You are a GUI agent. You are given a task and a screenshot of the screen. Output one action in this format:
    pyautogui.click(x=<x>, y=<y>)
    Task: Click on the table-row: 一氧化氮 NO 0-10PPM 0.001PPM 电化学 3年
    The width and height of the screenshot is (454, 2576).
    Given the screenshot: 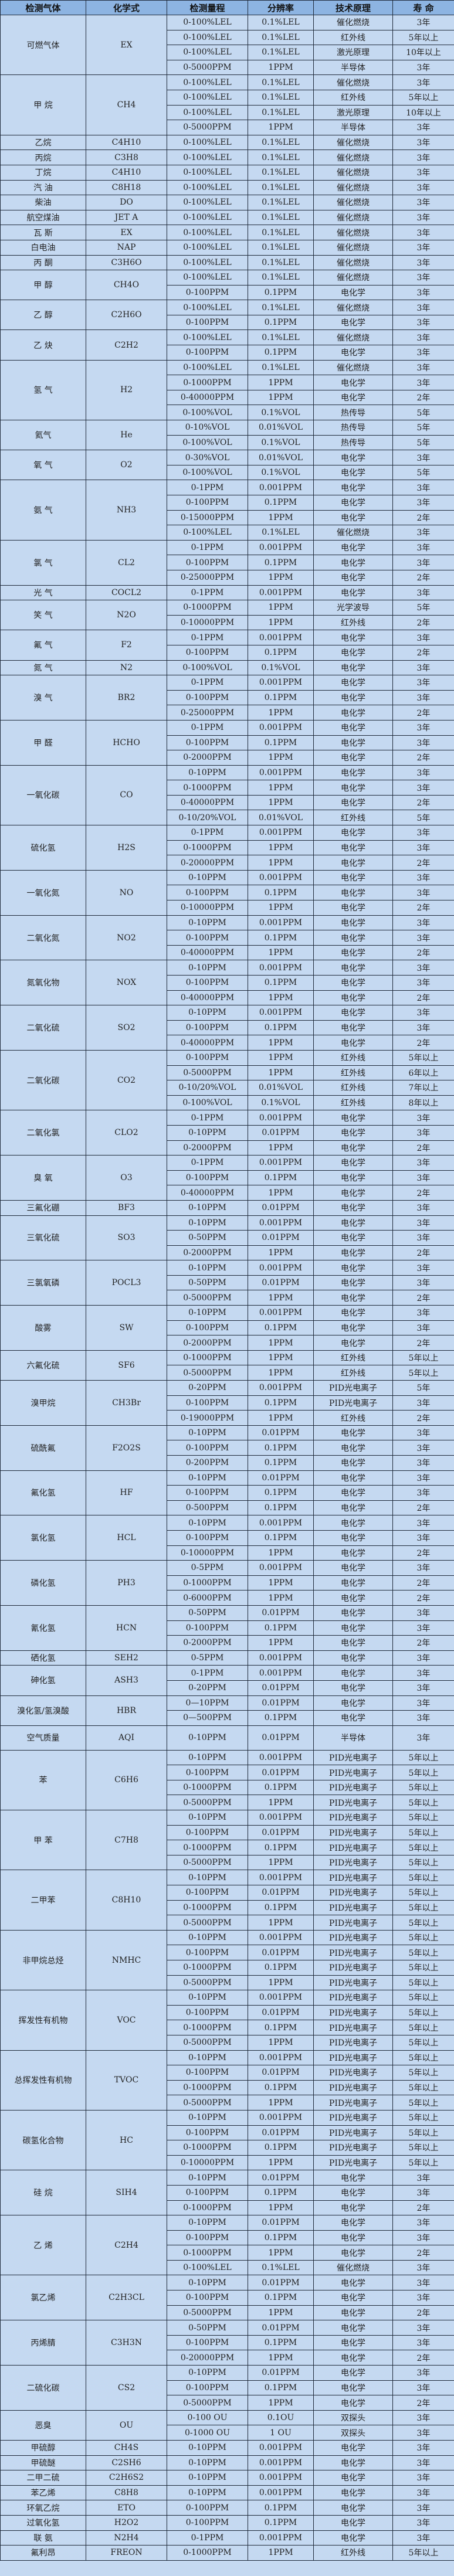 What is the action you would take?
    pyautogui.click(x=227, y=893)
    